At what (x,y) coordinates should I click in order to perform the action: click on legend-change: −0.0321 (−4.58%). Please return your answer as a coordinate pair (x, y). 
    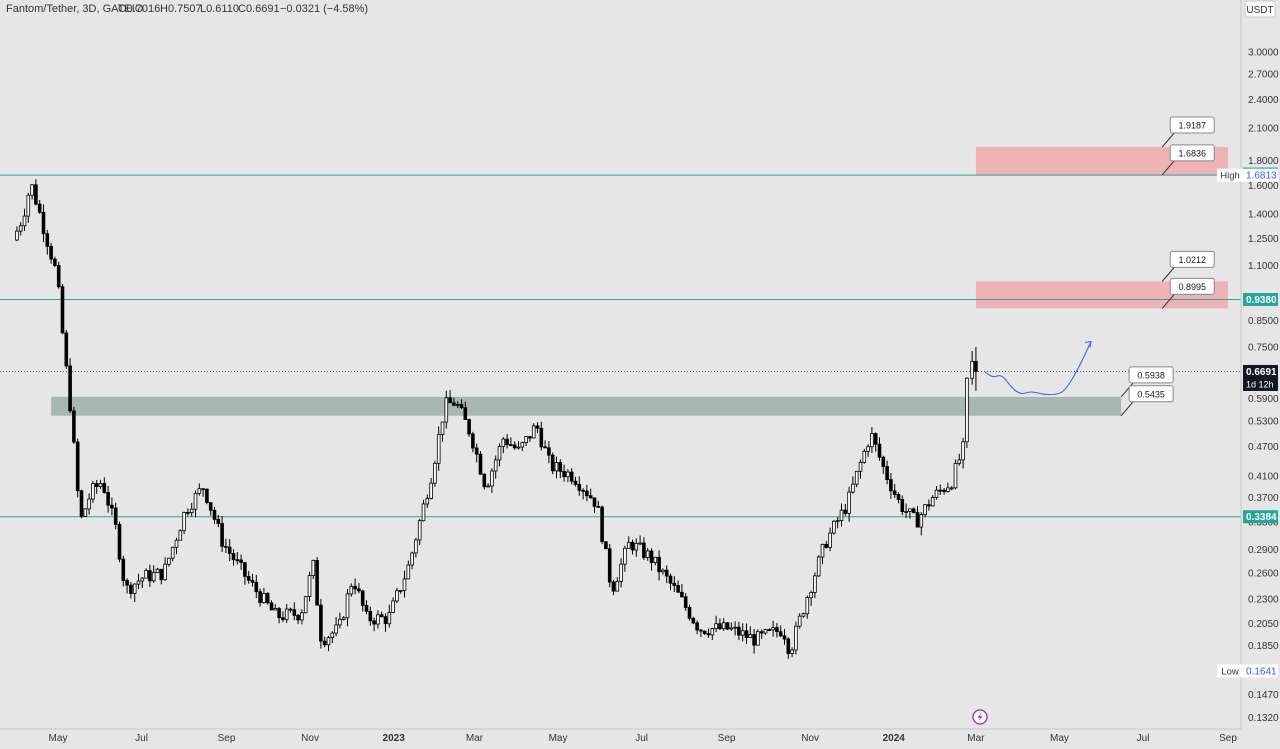
    Looking at the image, I should click on (324, 9).